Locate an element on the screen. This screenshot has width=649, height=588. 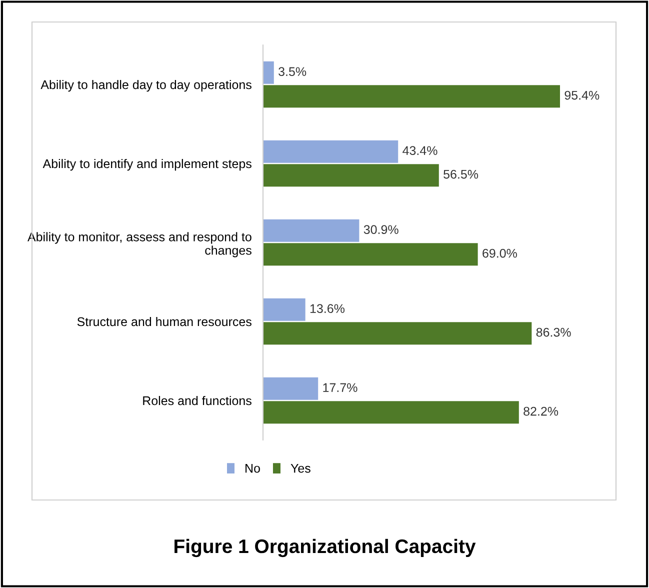
data-label: 95.4% is located at coordinates (582, 95).